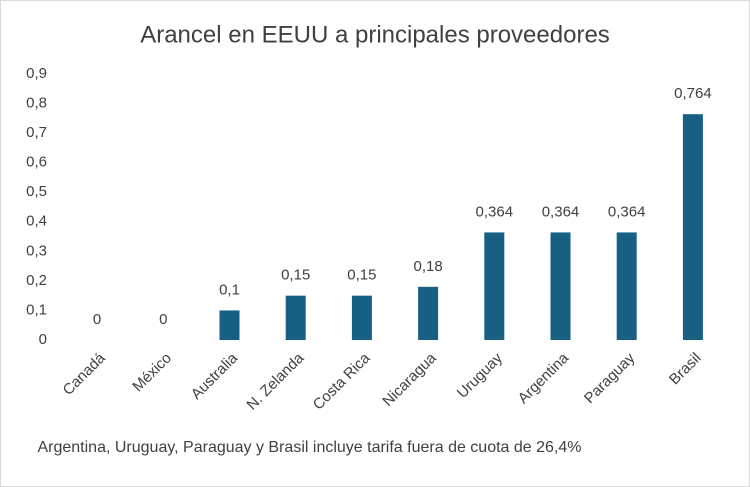 This screenshot has width=750, height=487. What do you see at coordinates (36, 221) in the screenshot?
I see `y-tick-label: 0,4` at bounding box center [36, 221].